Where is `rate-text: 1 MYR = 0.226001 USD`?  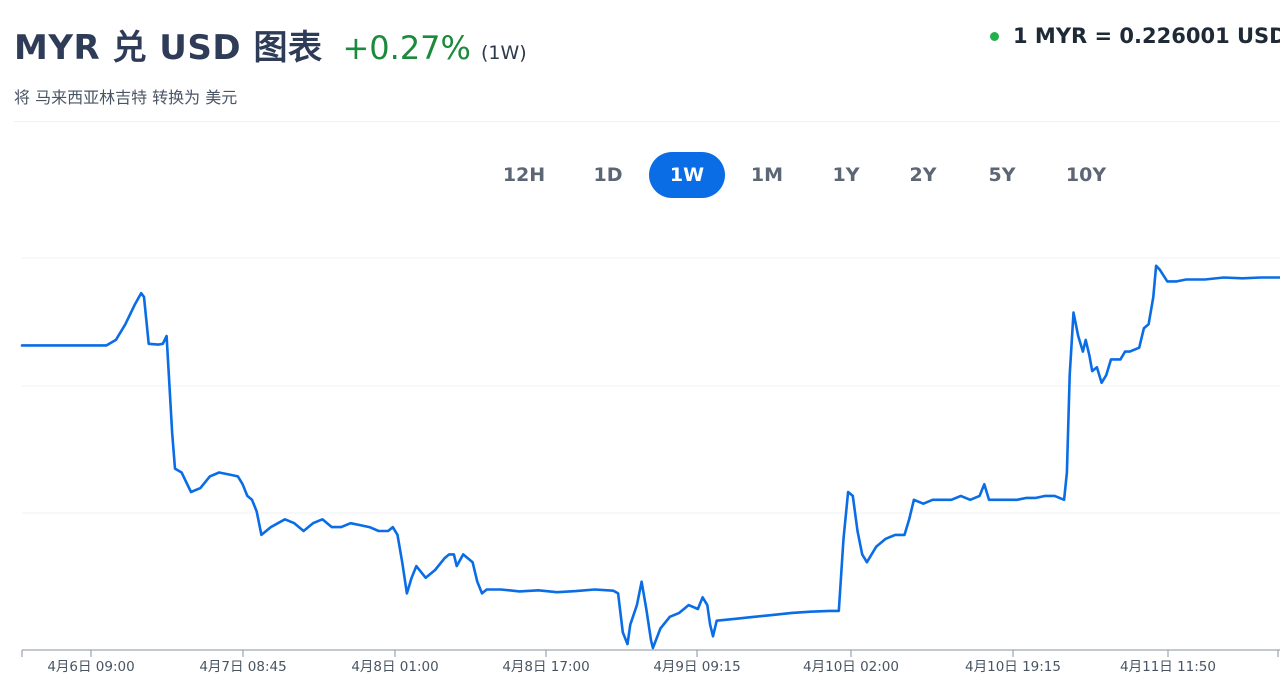 rate-text: 1 MYR = 0.226001 USD is located at coordinates (1146, 36).